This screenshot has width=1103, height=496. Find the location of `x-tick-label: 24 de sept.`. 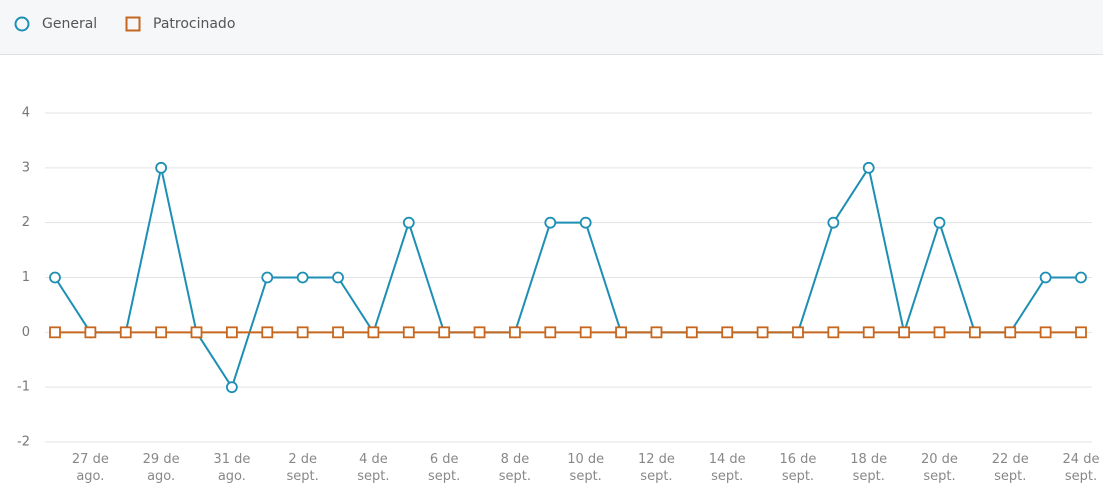

x-tick-label: 24 de sept. is located at coordinates (1081, 468).